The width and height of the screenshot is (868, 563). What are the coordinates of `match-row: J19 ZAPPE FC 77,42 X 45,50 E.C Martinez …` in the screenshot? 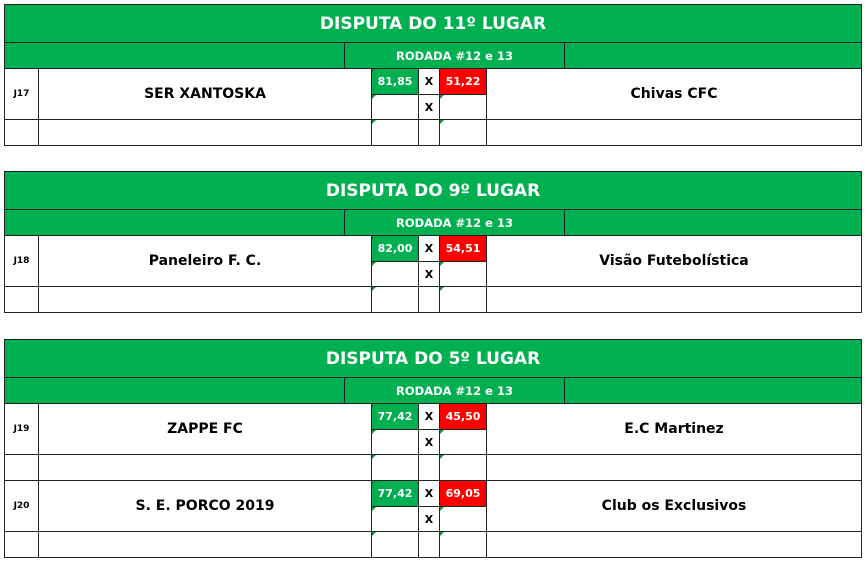 It's located at (433, 442).